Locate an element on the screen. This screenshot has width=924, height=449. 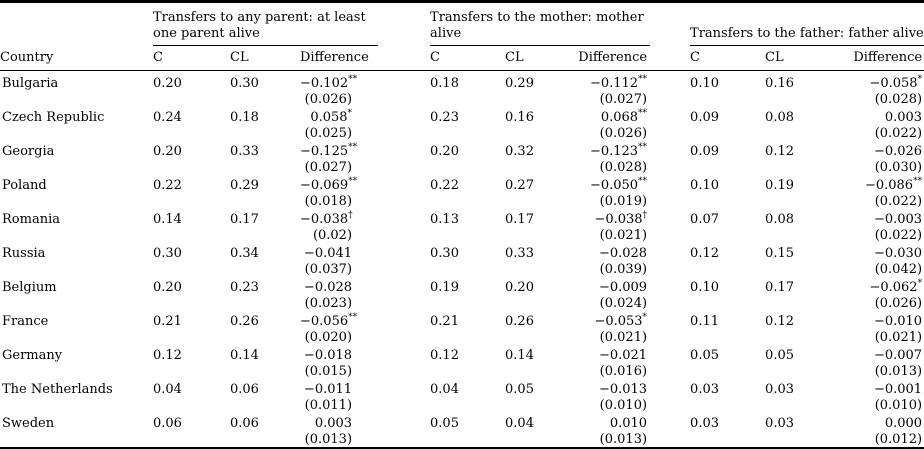
significance-marker: † is located at coordinates (645, 215).